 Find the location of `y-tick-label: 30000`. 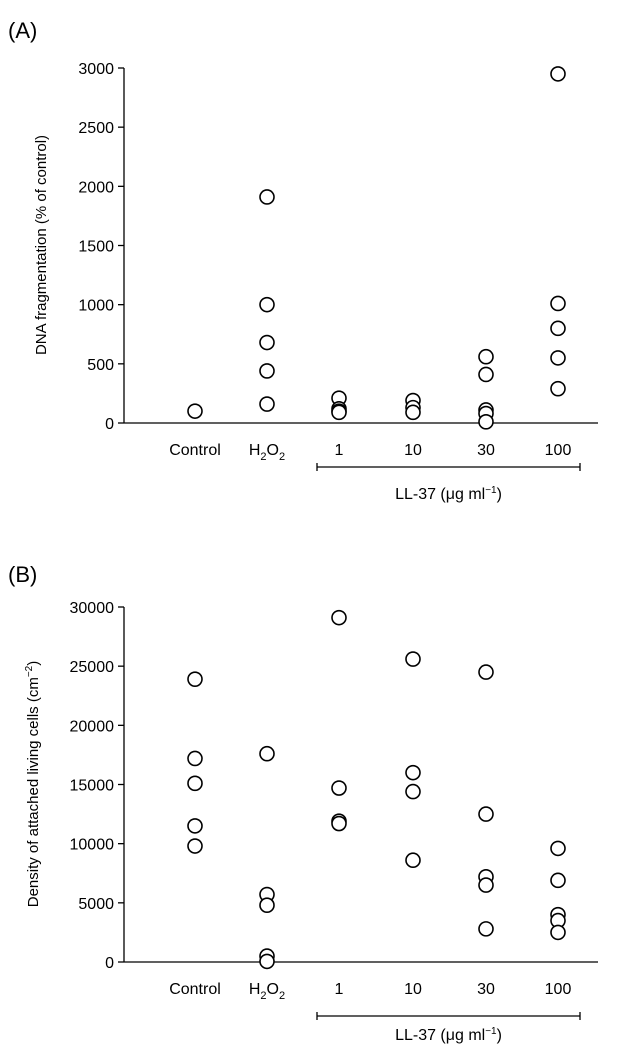

y-tick-label: 30000 is located at coordinates (92, 608).